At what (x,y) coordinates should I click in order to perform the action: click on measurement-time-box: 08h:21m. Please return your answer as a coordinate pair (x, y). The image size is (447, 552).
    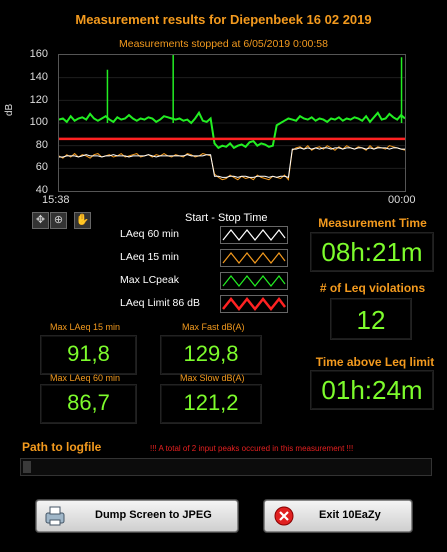
    Looking at the image, I should click on (372, 252).